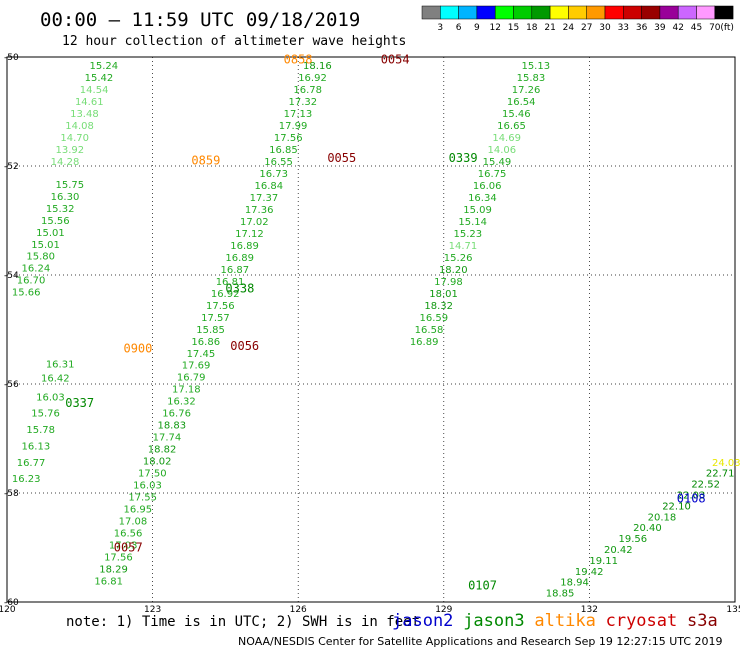  Describe the element at coordinates (215, 318) in the screenshot. I see `swh-value: 17.57` at that location.